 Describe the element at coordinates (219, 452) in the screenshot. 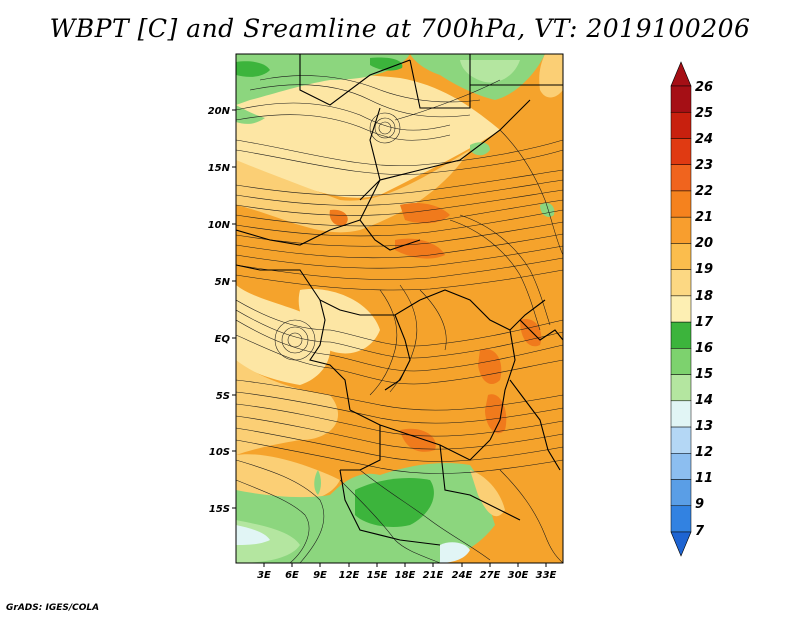

I see `lat-label-10s: 10S` at that location.